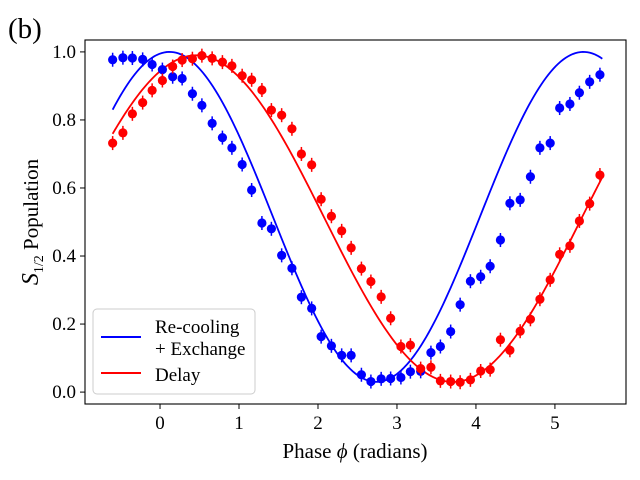 The width and height of the screenshot is (640, 480). What do you see at coordinates (160, 423) in the screenshot?
I see `x-tick-label: 0` at bounding box center [160, 423].